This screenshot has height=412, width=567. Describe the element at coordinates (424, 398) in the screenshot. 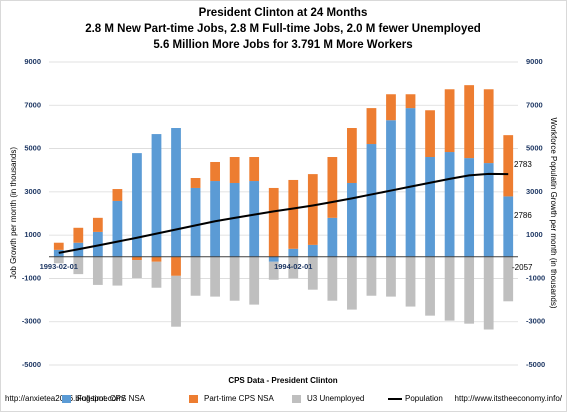

I see `legend-label: Population` at that location.